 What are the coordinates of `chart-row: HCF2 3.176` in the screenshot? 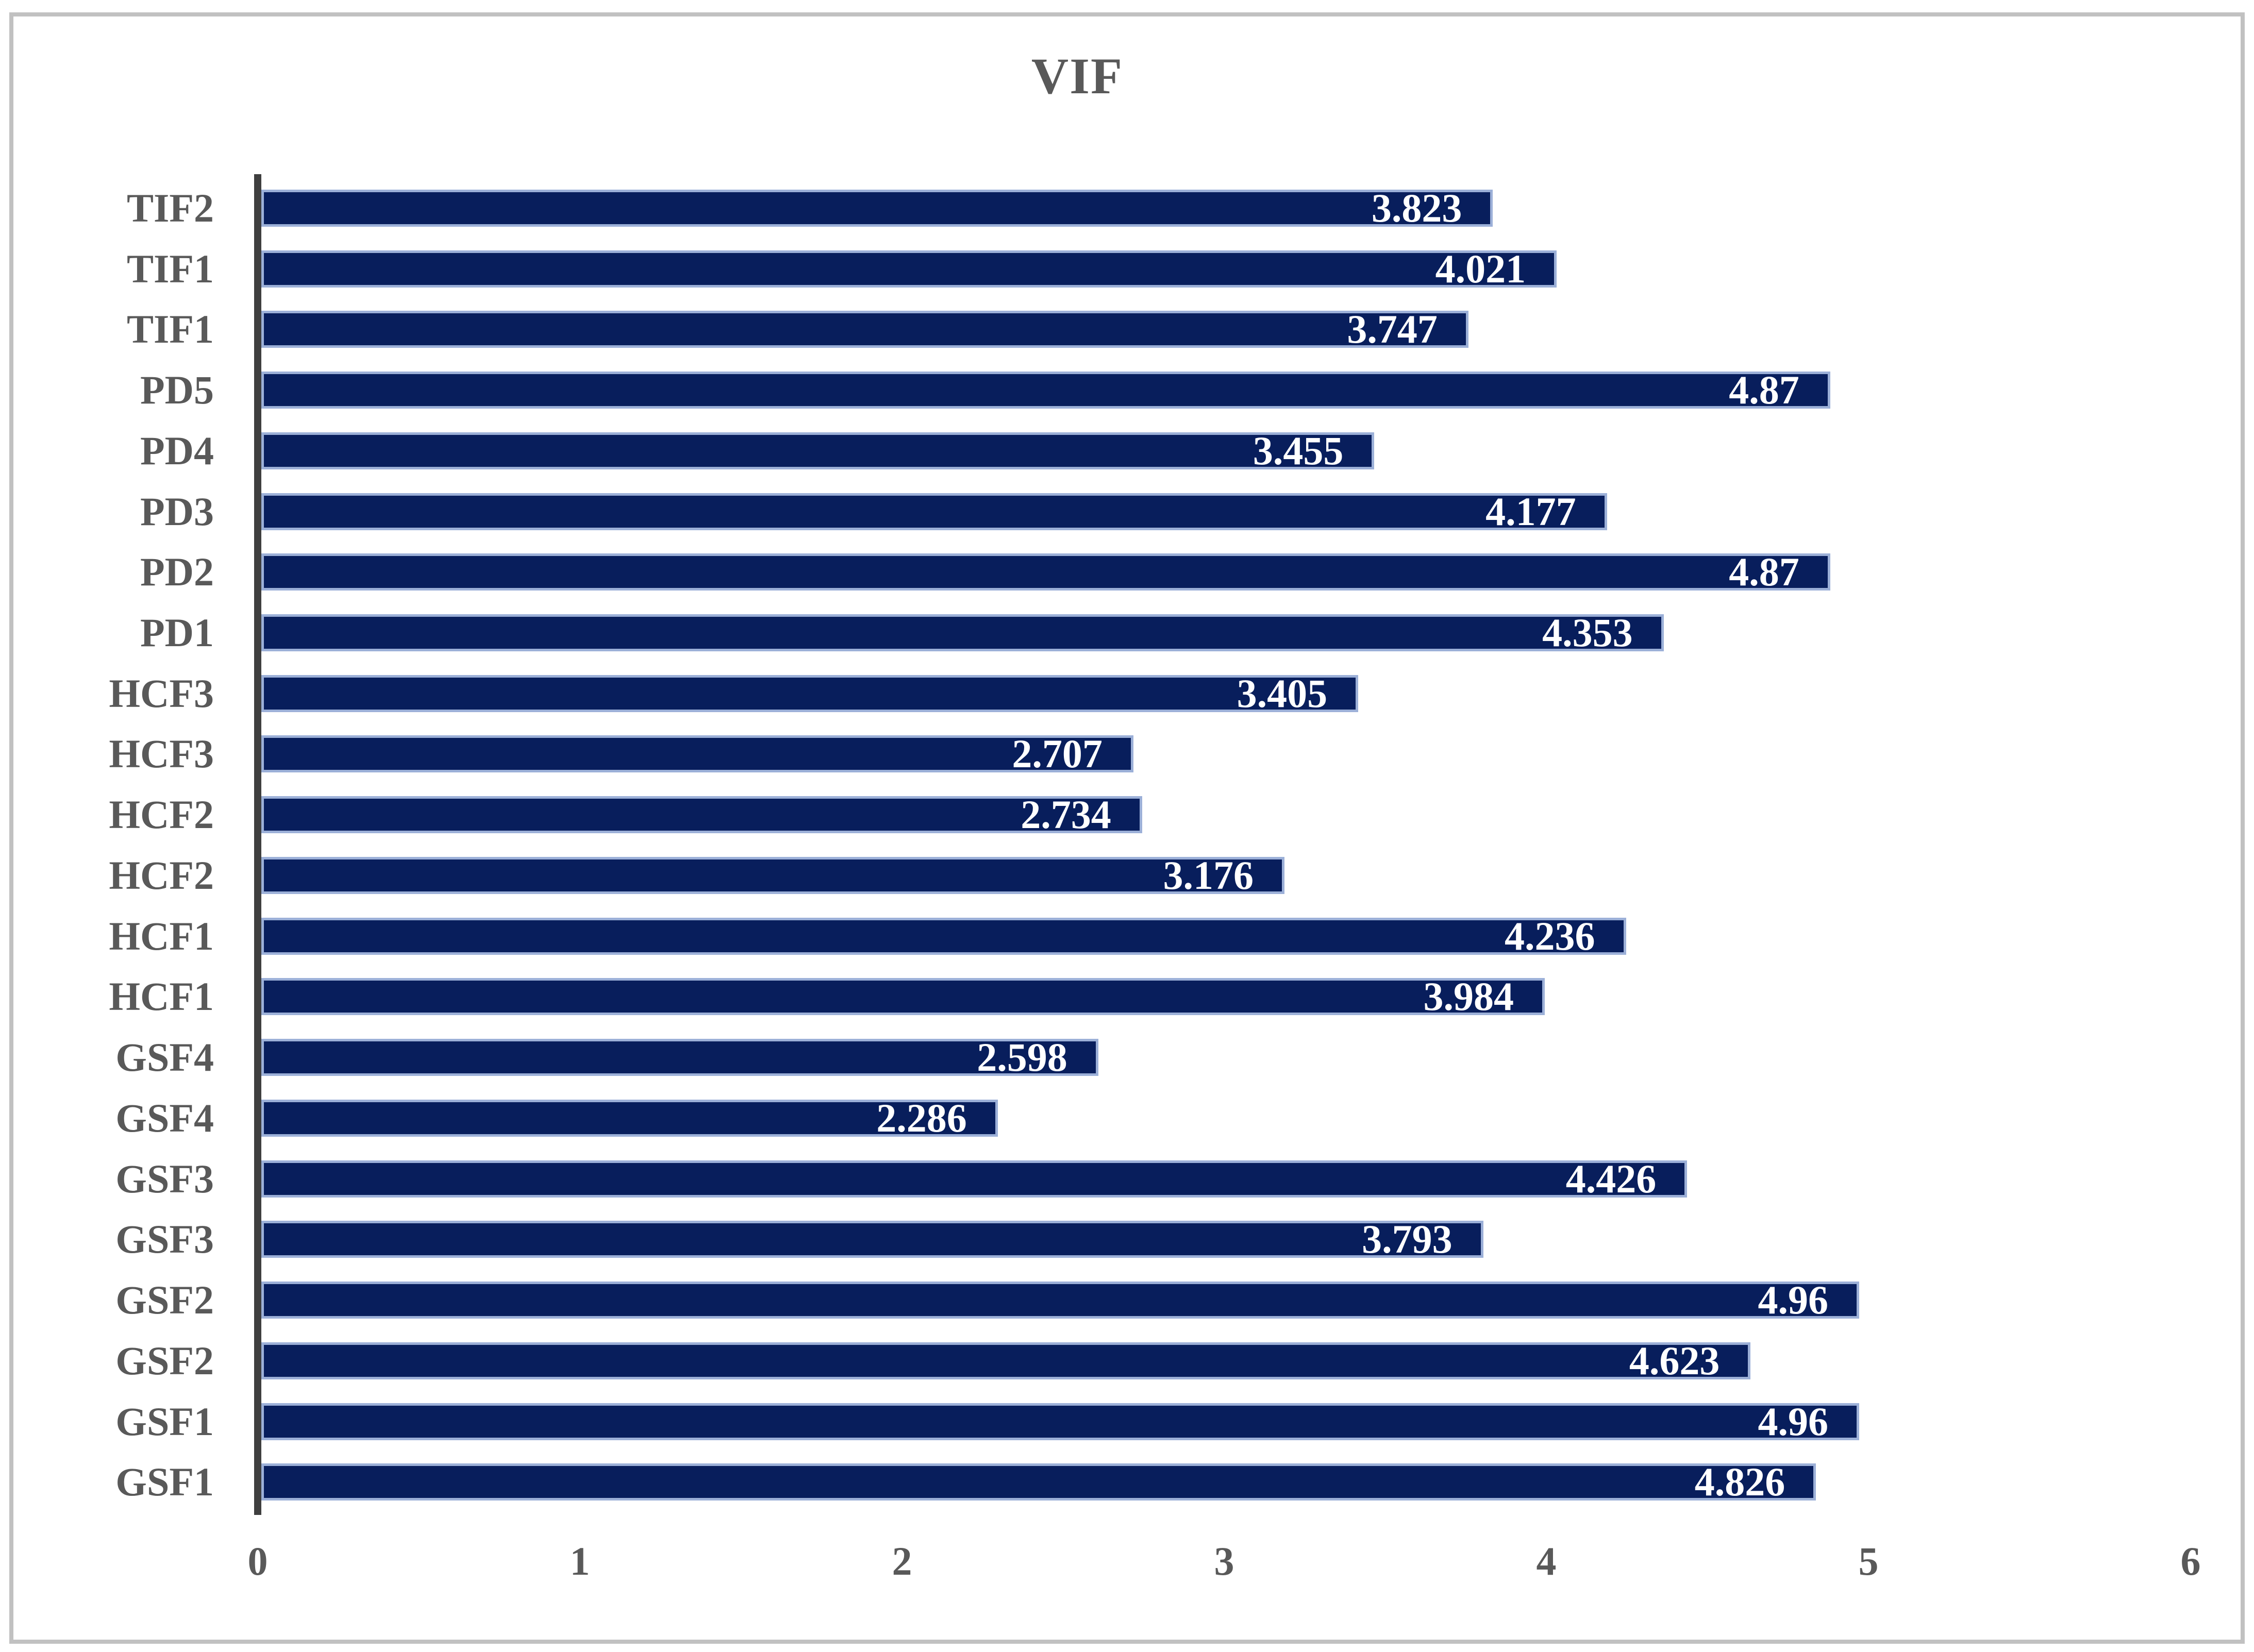 It's located at (1097, 875).